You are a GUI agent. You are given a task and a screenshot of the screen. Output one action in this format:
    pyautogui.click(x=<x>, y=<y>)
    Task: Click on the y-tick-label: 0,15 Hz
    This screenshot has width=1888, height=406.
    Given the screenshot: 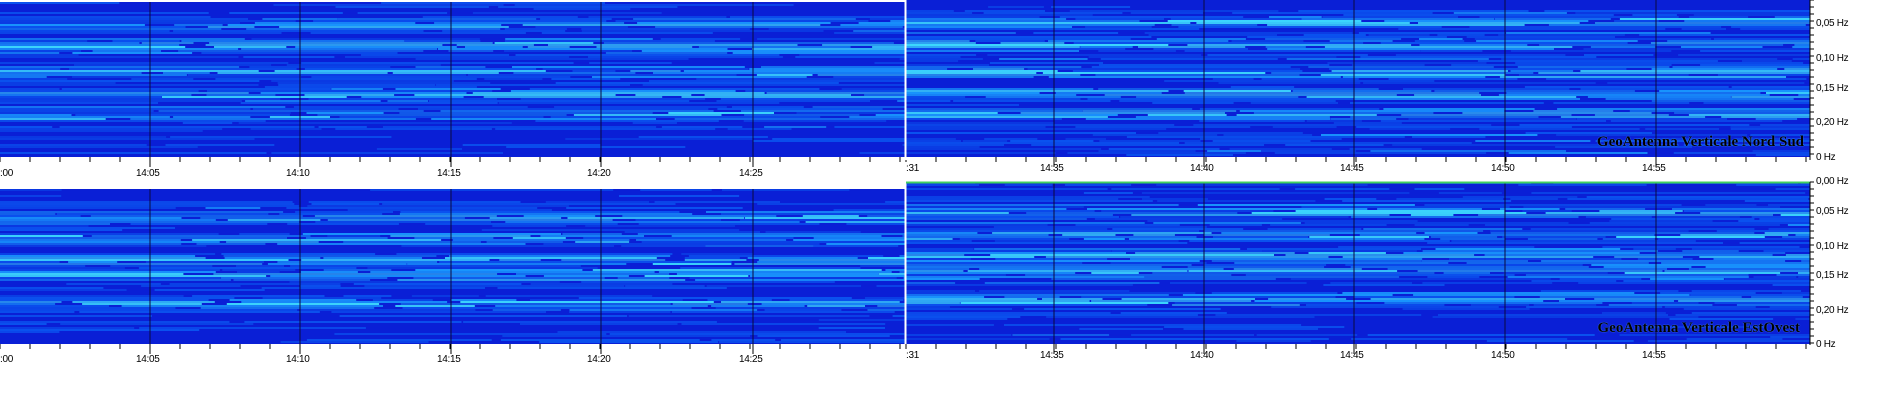 What is the action you would take?
    pyautogui.click(x=1832, y=88)
    